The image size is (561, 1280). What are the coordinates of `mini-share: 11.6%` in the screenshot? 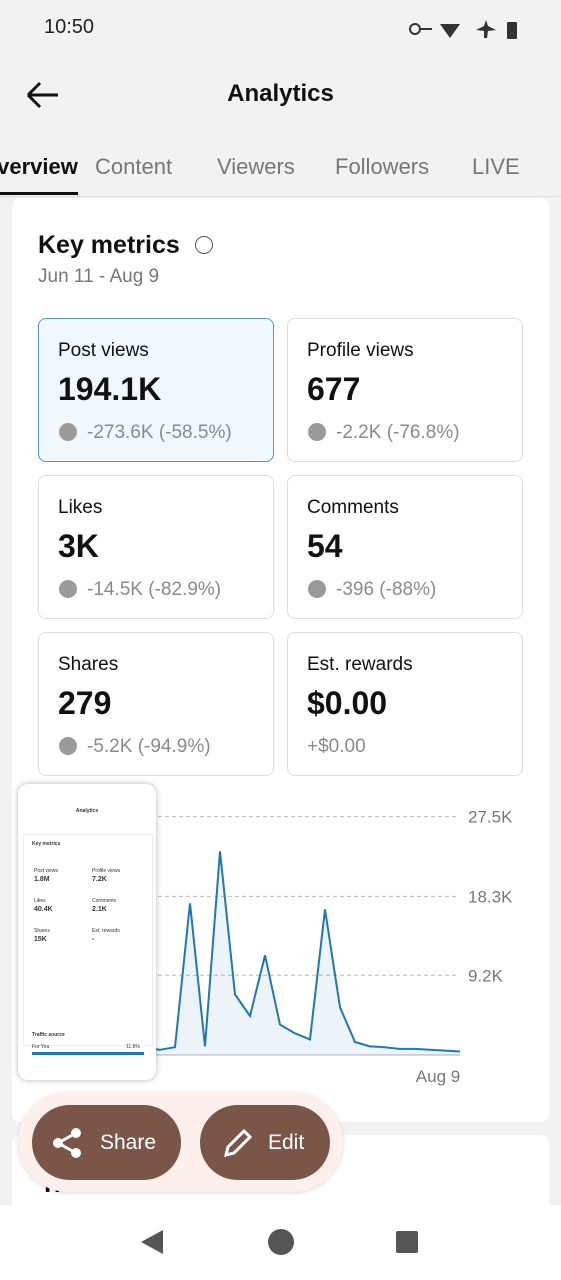 It's located at (133, 1047).